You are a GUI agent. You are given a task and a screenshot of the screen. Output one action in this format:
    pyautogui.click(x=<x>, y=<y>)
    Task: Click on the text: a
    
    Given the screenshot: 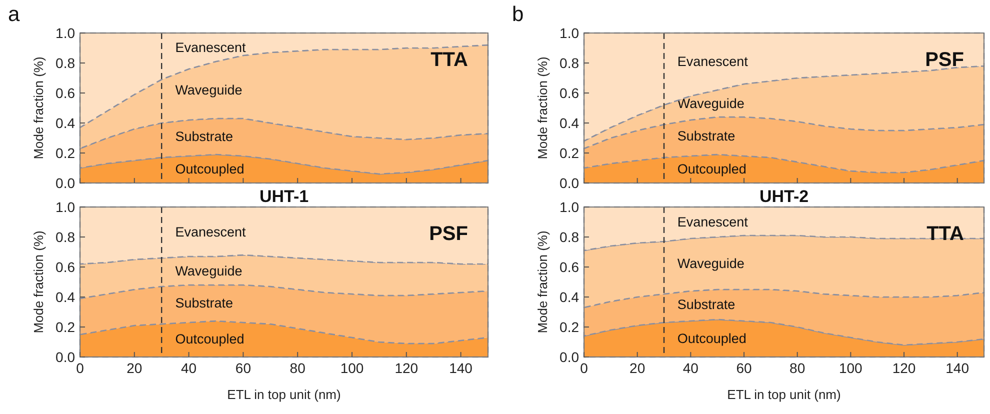 What is the action you would take?
    pyautogui.click(x=14, y=14)
    